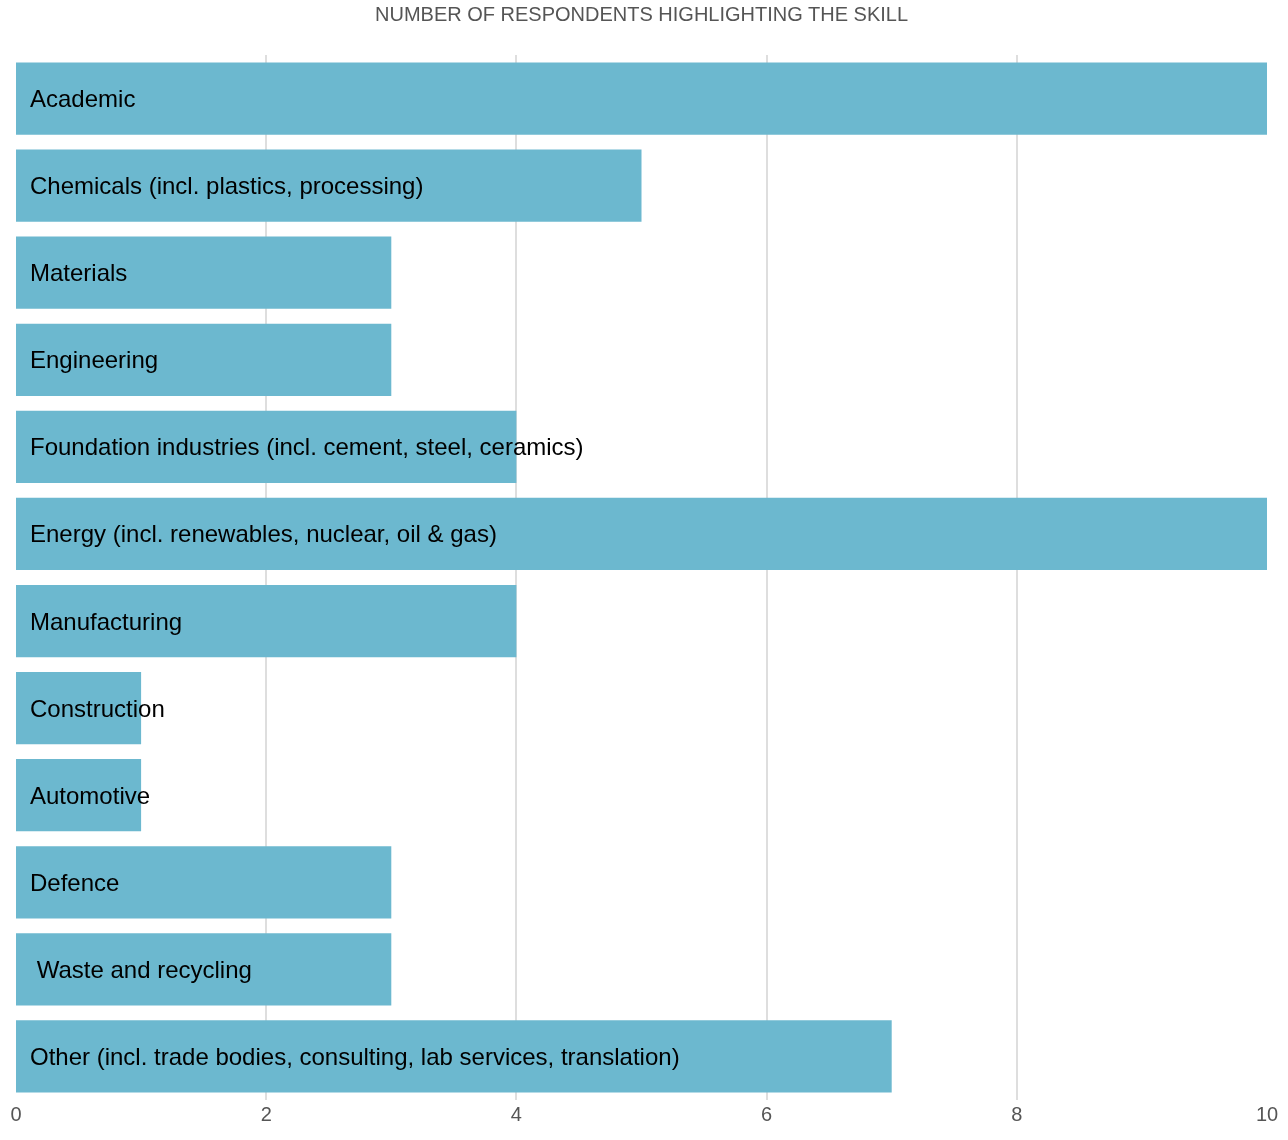 This screenshot has height=1140, width=1288. I want to click on y-tick-label: Chemicals (incl. plastics, processing), so click(227, 185).